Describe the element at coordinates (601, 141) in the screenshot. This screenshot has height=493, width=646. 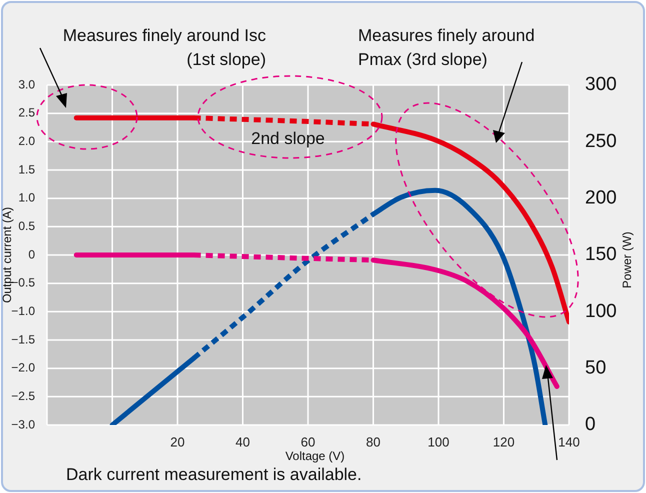
I see `y2-tick-label: 250` at that location.